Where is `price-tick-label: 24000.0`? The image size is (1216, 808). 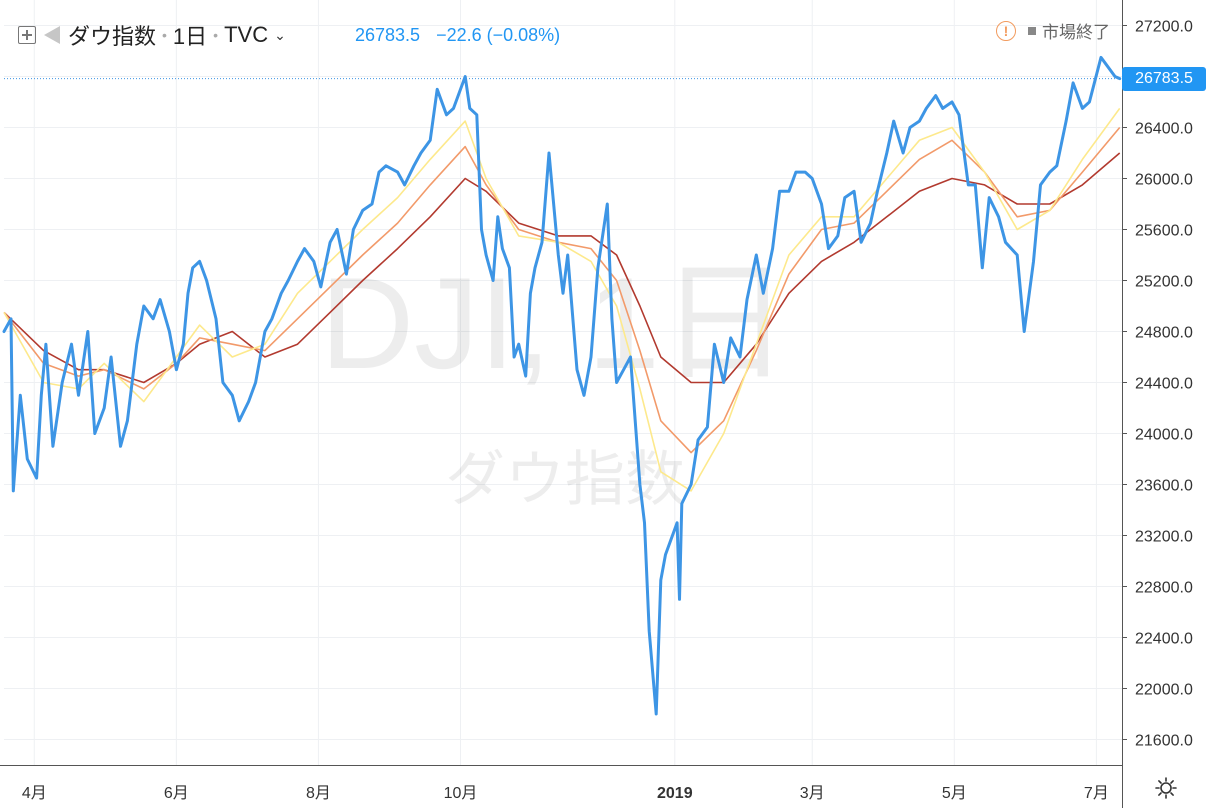
price-tick-label: 24000.0 is located at coordinates (1164, 435).